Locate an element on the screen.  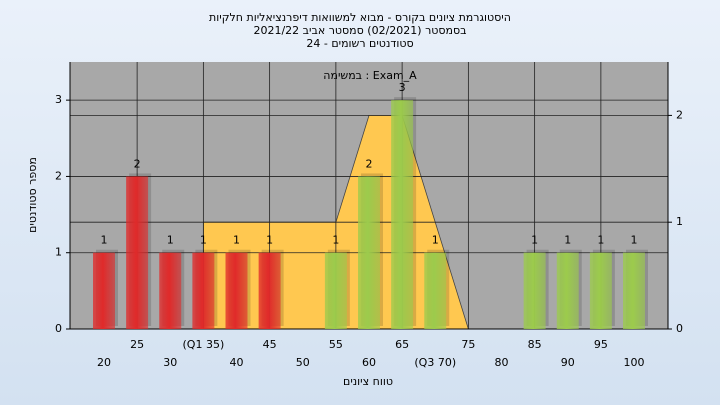
x-tick-label: 90 is located at coordinates (568, 362).